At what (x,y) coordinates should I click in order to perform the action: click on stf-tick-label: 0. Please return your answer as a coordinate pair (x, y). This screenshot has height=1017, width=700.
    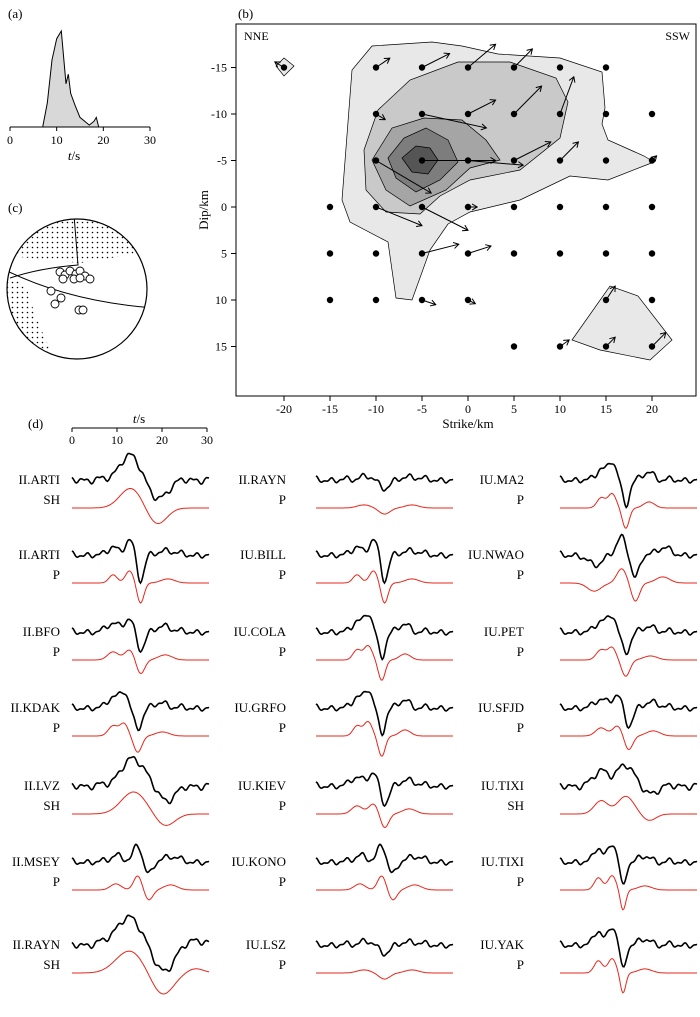
    Looking at the image, I should click on (10, 140).